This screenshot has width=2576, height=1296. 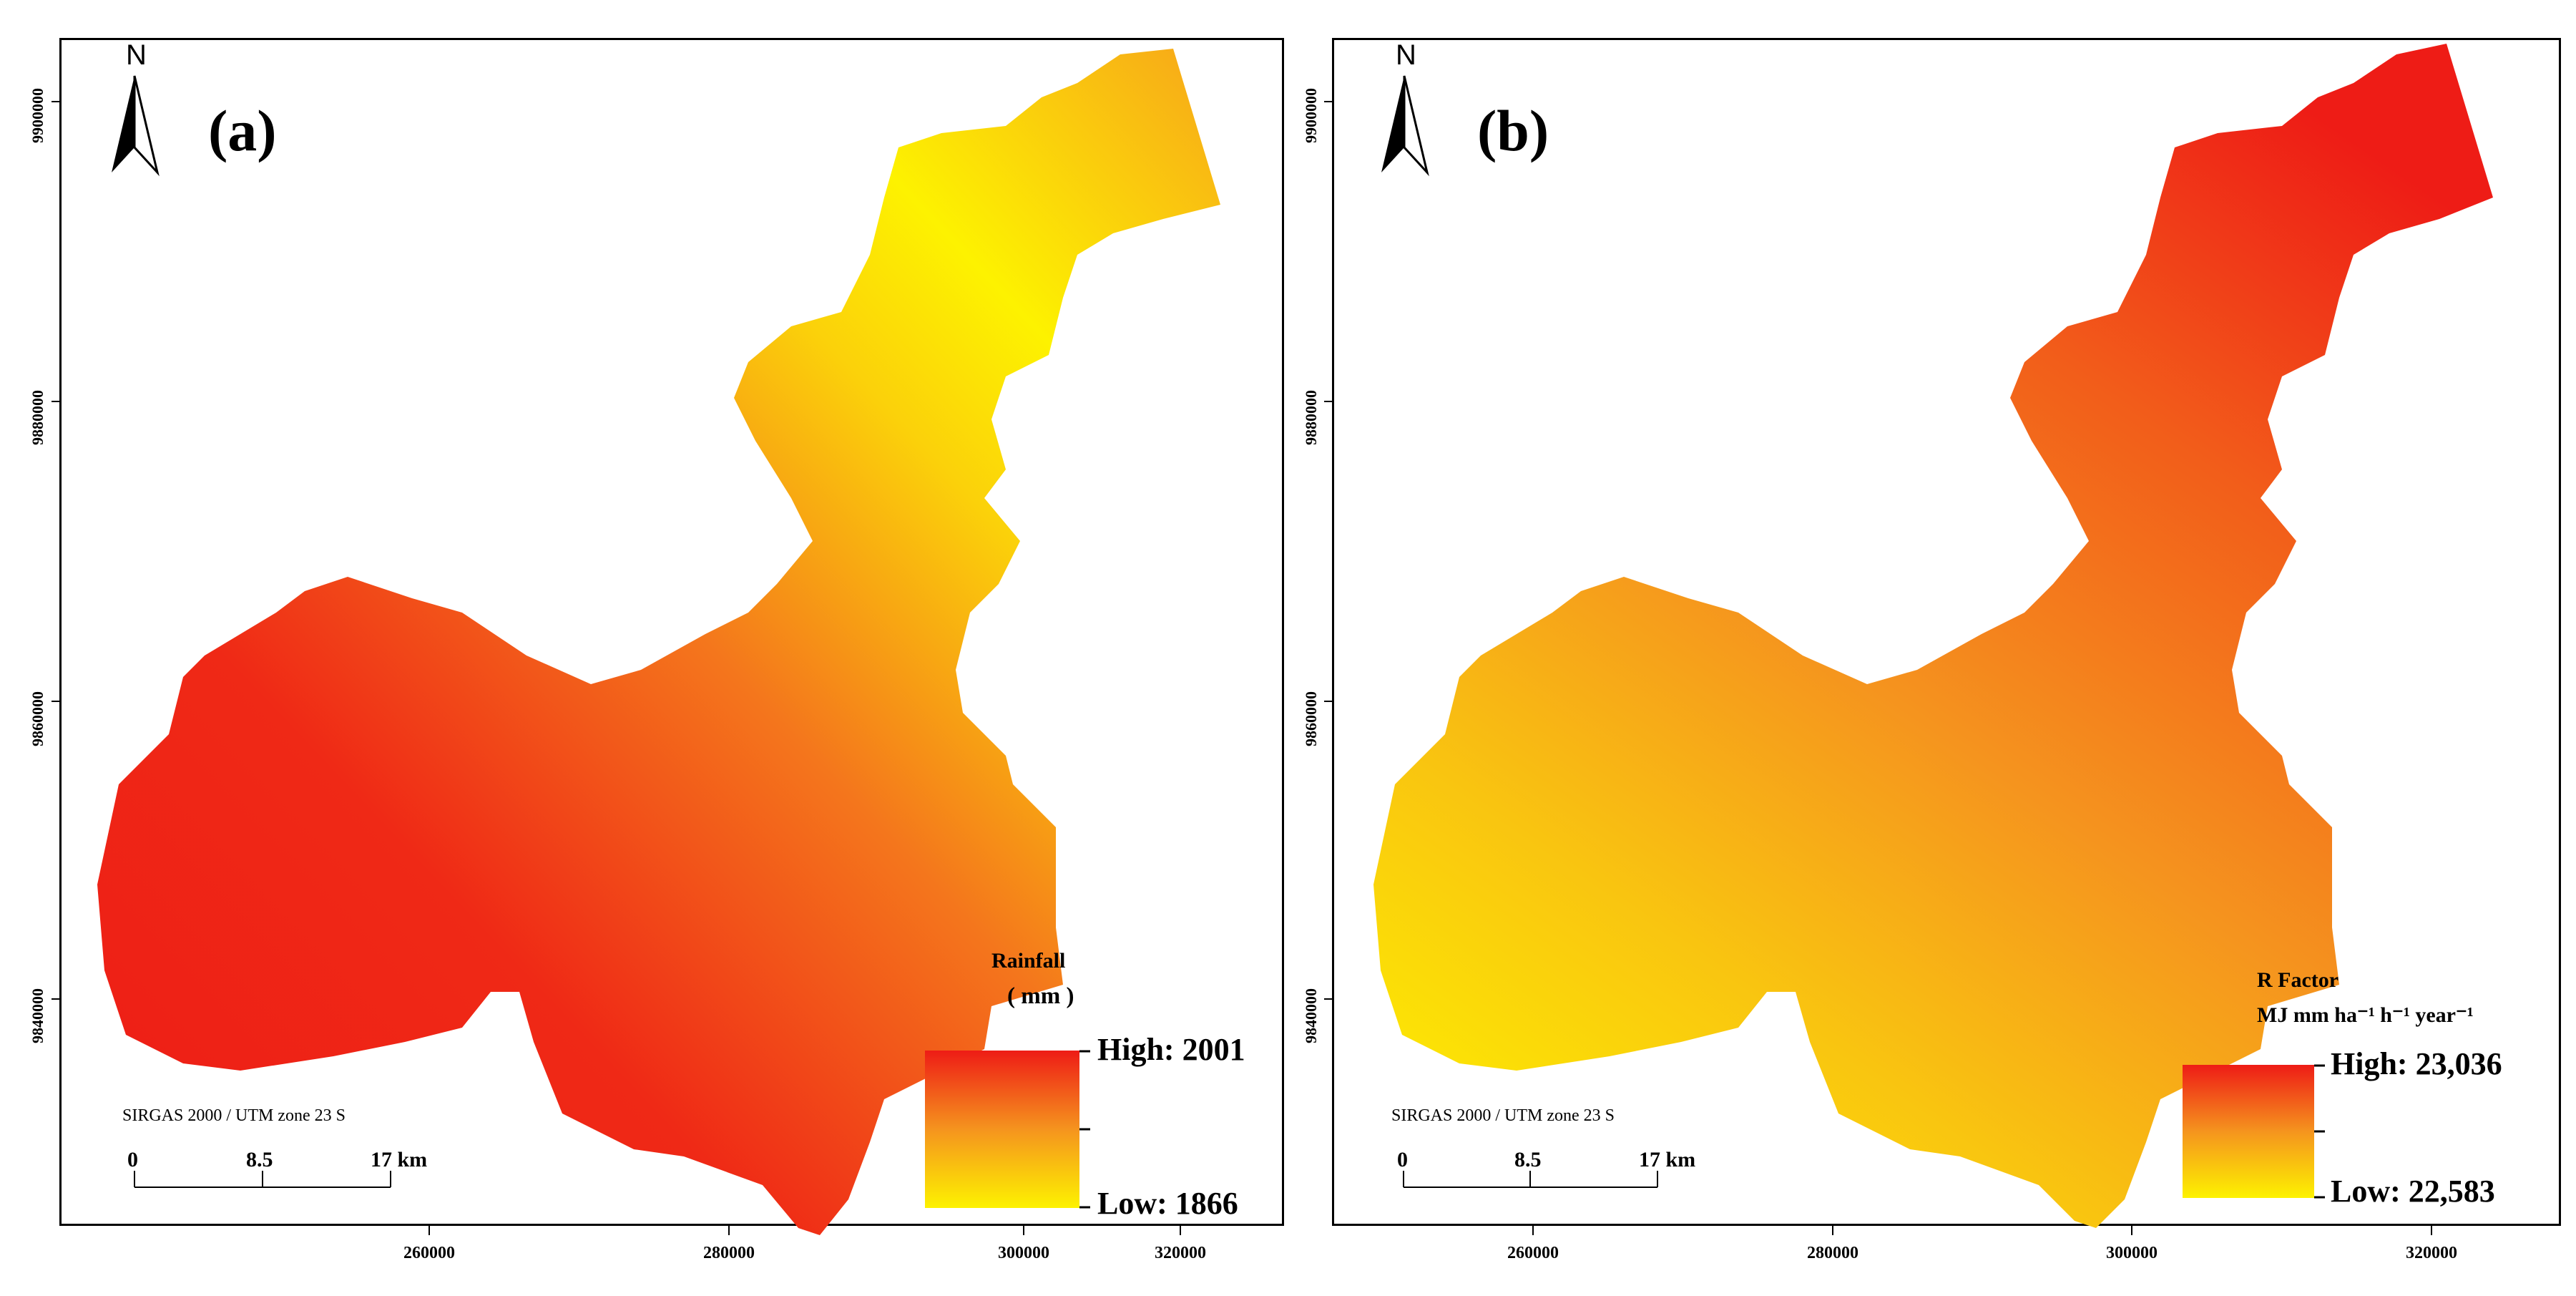 What do you see at coordinates (2366, 1015) in the screenshot?
I see `legend-unit: MJ mm ha⁻¹ h⁻¹ year⁻¹` at bounding box center [2366, 1015].